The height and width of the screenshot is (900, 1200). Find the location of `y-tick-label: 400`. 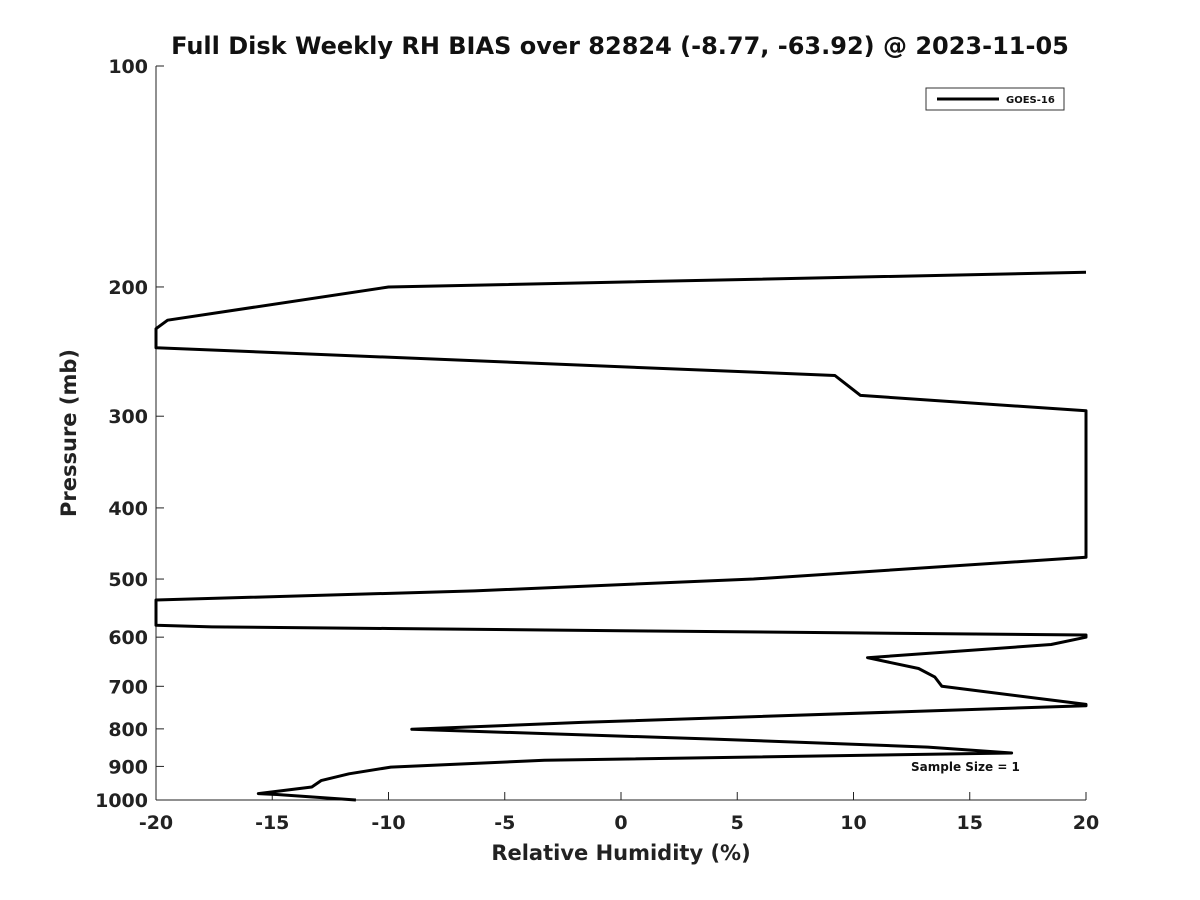

y-tick-label: 400 is located at coordinates (128, 509).